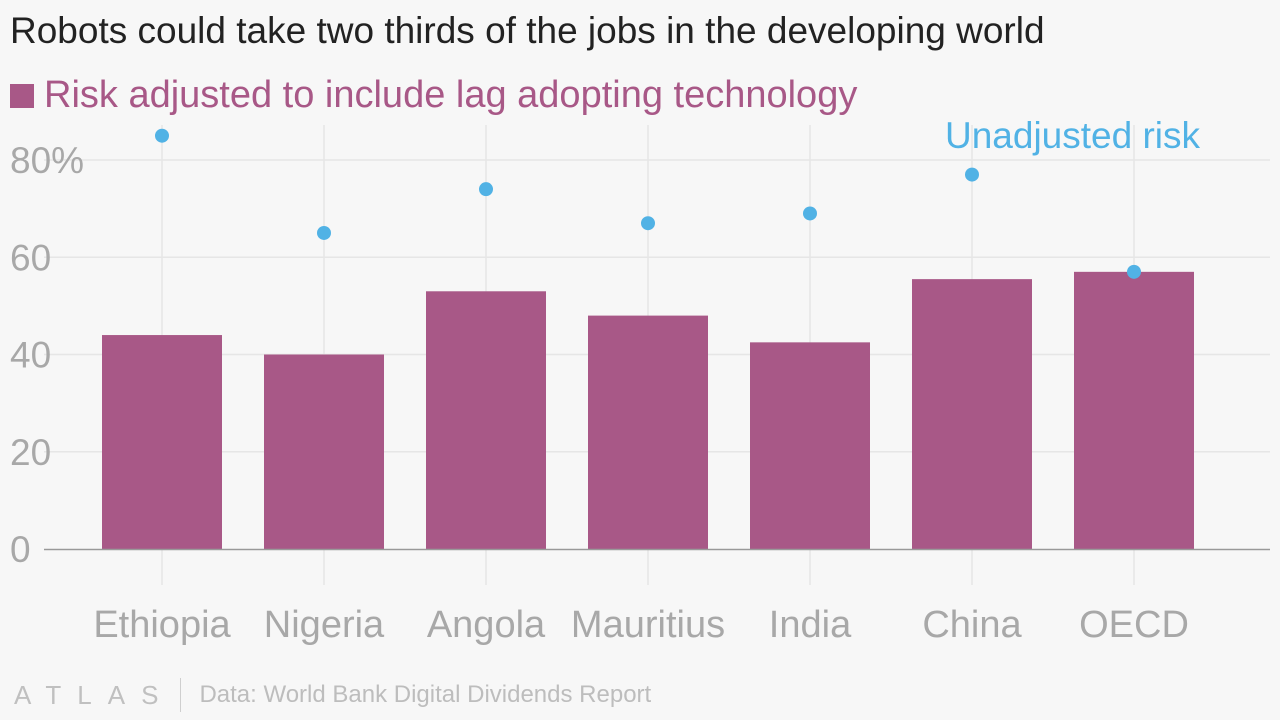 Image resolution: width=1280 pixels, height=720 pixels. Describe the element at coordinates (648, 432) in the screenshot. I see `bar-mauritius` at that location.